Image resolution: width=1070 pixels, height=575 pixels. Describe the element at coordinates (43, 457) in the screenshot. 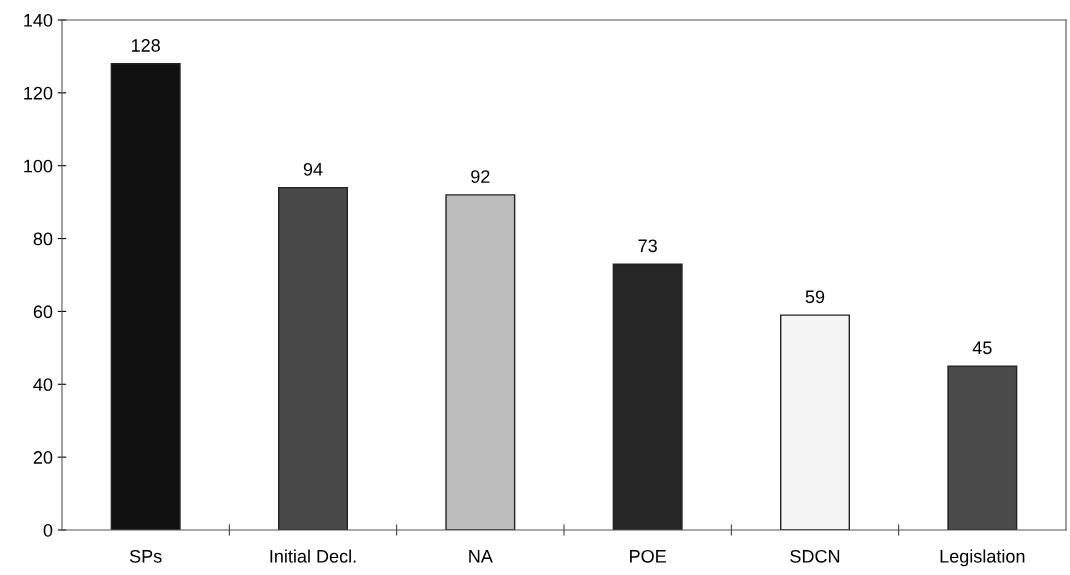

I see `y-tick-label: 20` at that location.